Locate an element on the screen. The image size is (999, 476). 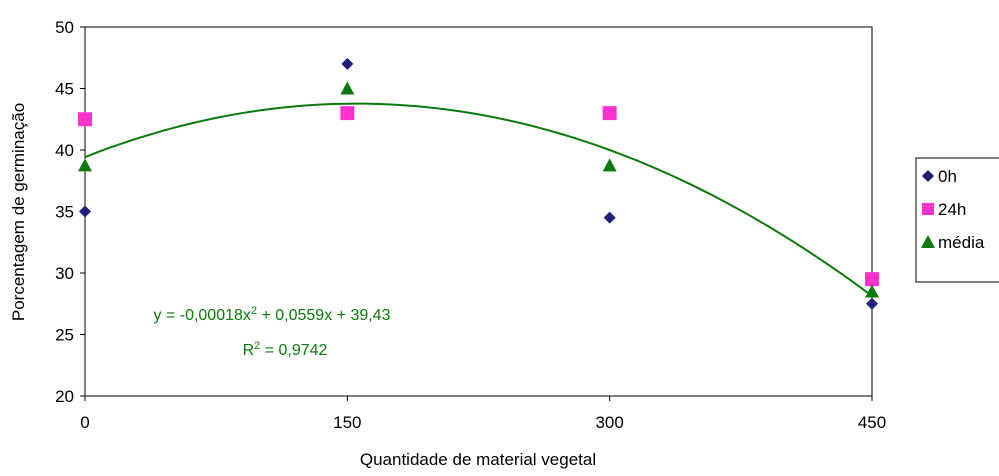
legend-label: 0h is located at coordinates (947, 176).